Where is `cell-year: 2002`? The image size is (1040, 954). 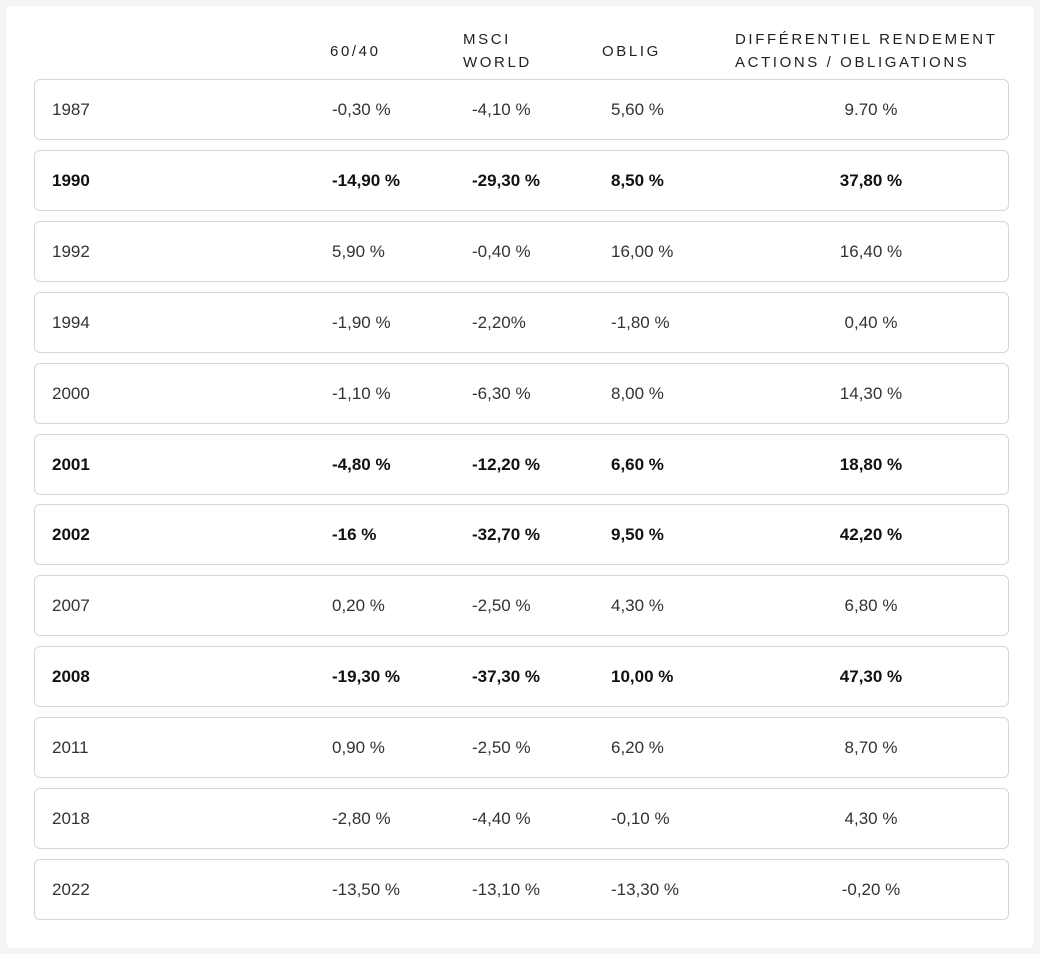 cell-year: 2002 is located at coordinates (71, 535).